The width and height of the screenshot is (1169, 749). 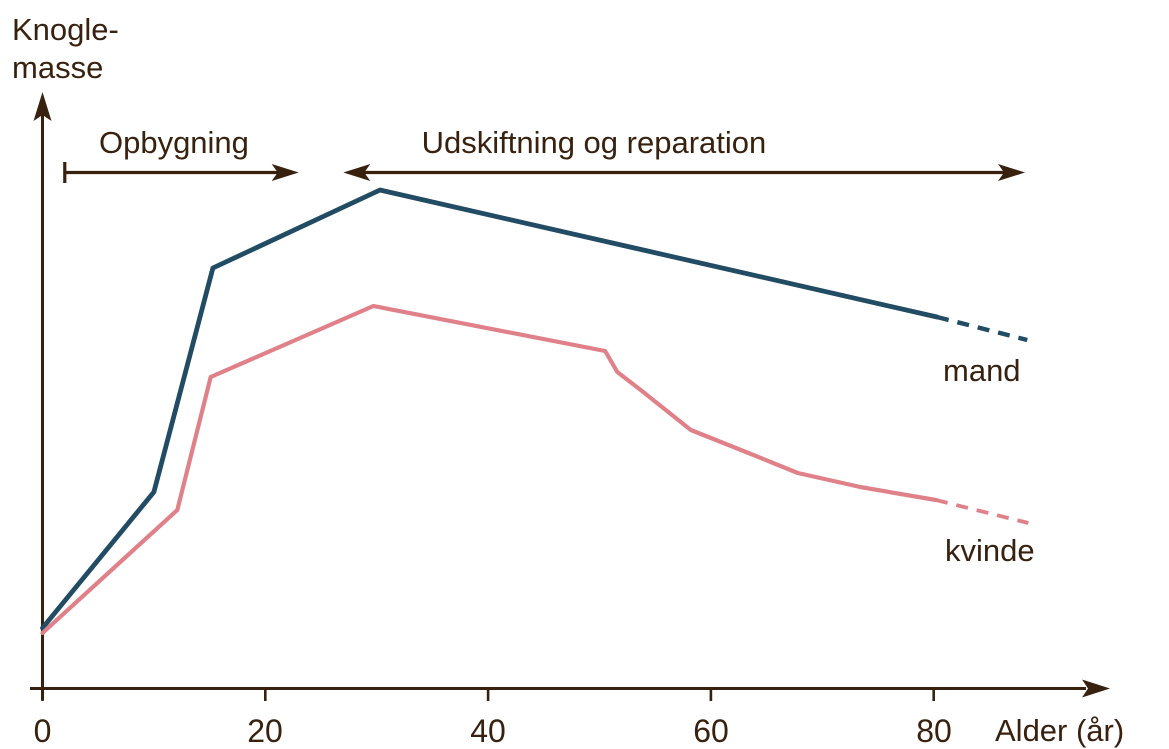 I want to click on x-axis-ticks, so click(x=488, y=694).